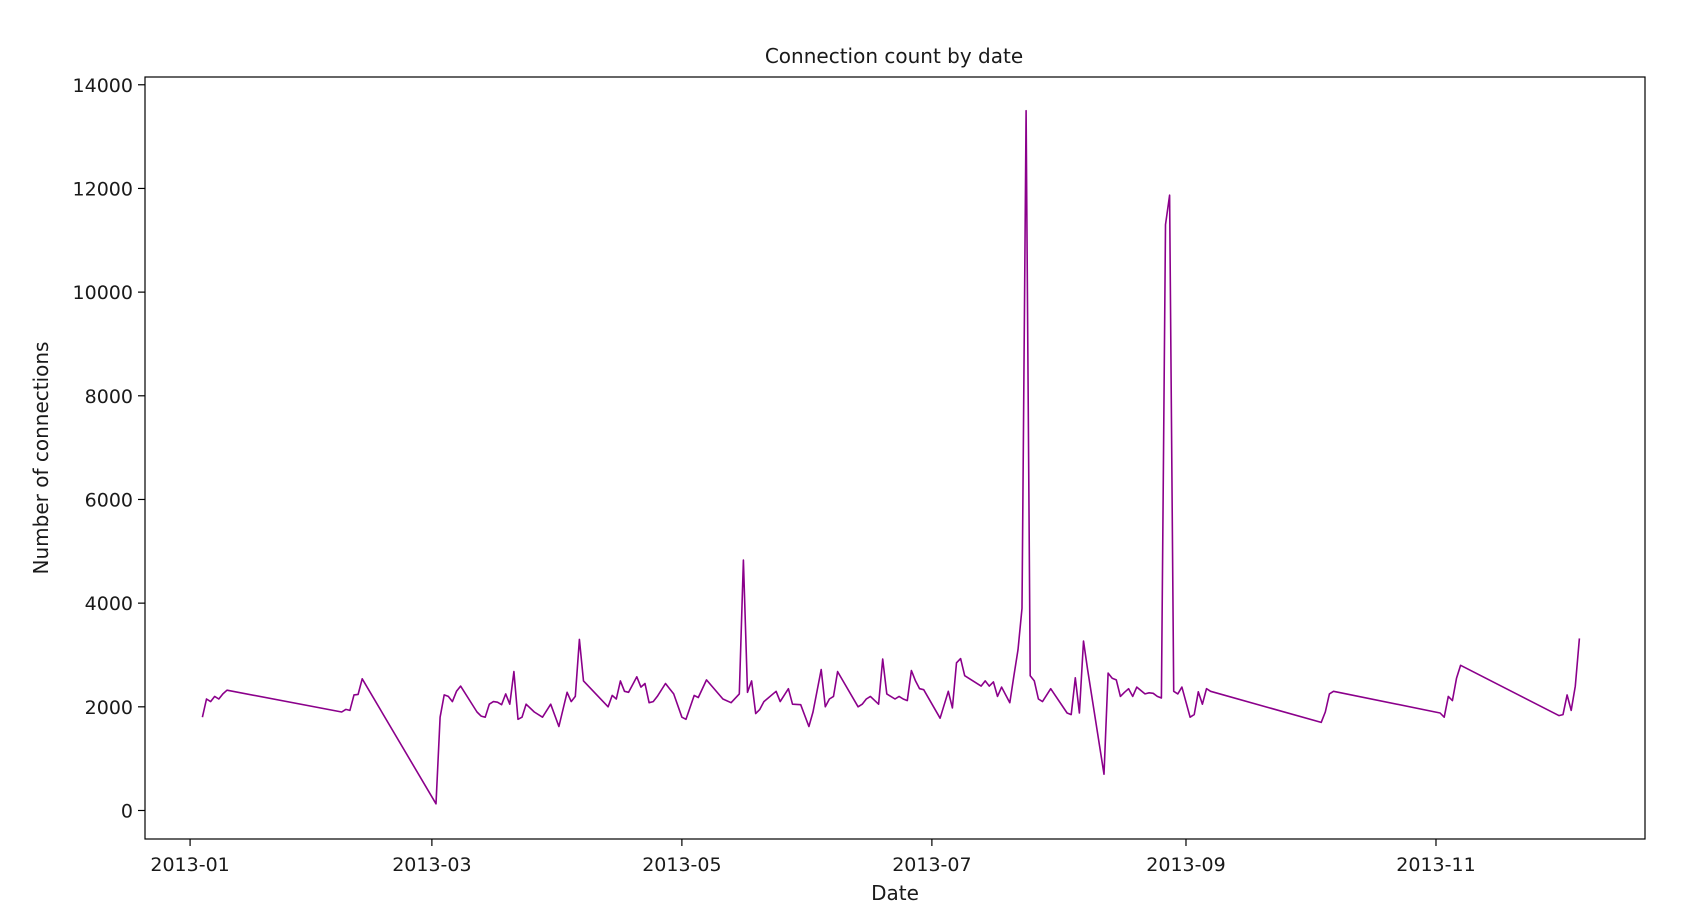  I want to click on y-tick-label: 4000, so click(109, 604).